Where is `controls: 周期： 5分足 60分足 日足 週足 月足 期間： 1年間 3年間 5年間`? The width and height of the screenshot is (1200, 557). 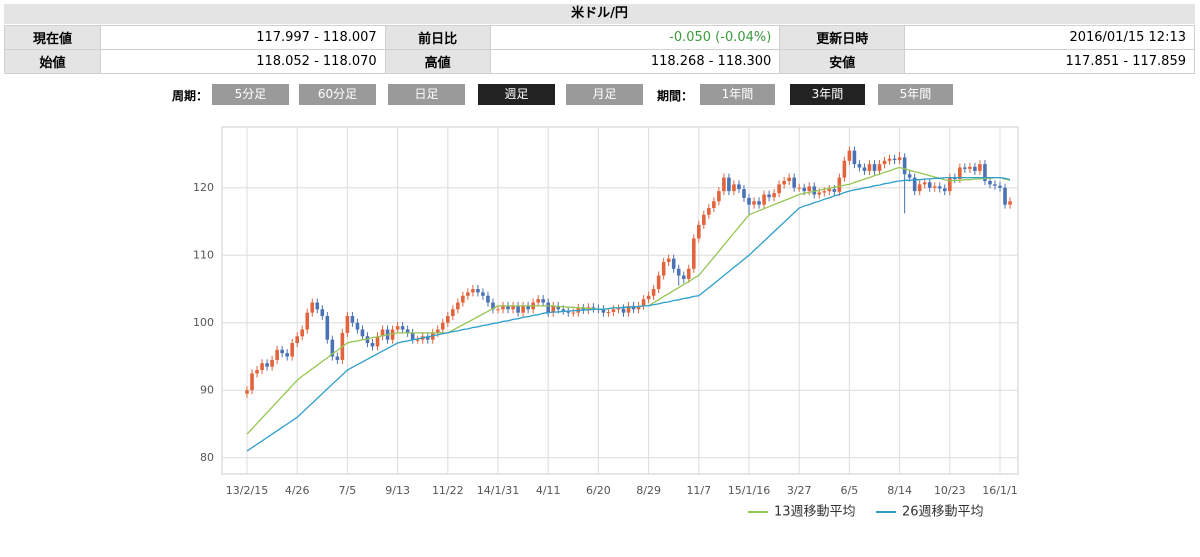
controls: 周期： 5分足 60分足 日足 週足 月足 期間： 1年間 3年間 5年間 is located at coordinates (600, 95).